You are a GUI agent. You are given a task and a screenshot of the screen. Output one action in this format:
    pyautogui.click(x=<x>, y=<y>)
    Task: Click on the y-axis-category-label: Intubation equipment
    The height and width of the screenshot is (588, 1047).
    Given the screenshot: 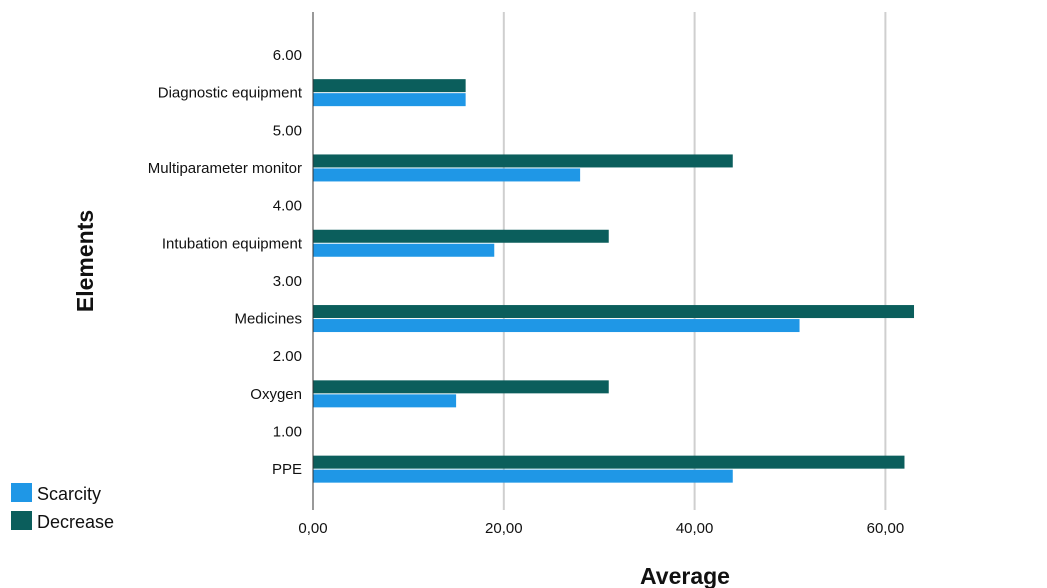 What is the action you would take?
    pyautogui.click(x=232, y=243)
    